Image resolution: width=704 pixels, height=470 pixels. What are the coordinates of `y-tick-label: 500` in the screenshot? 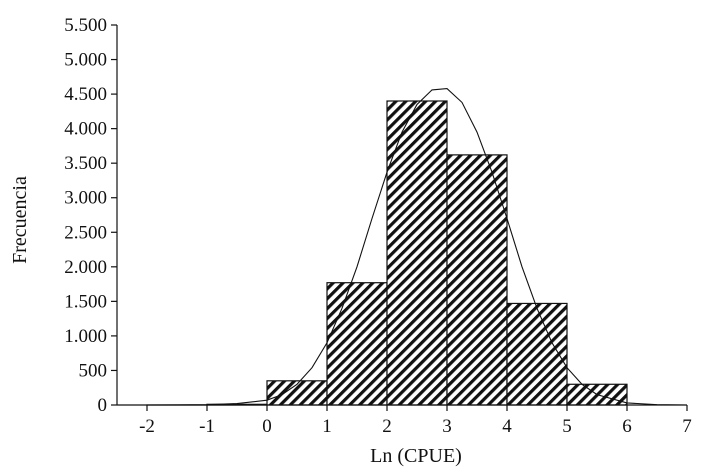 It's located at (93, 370).